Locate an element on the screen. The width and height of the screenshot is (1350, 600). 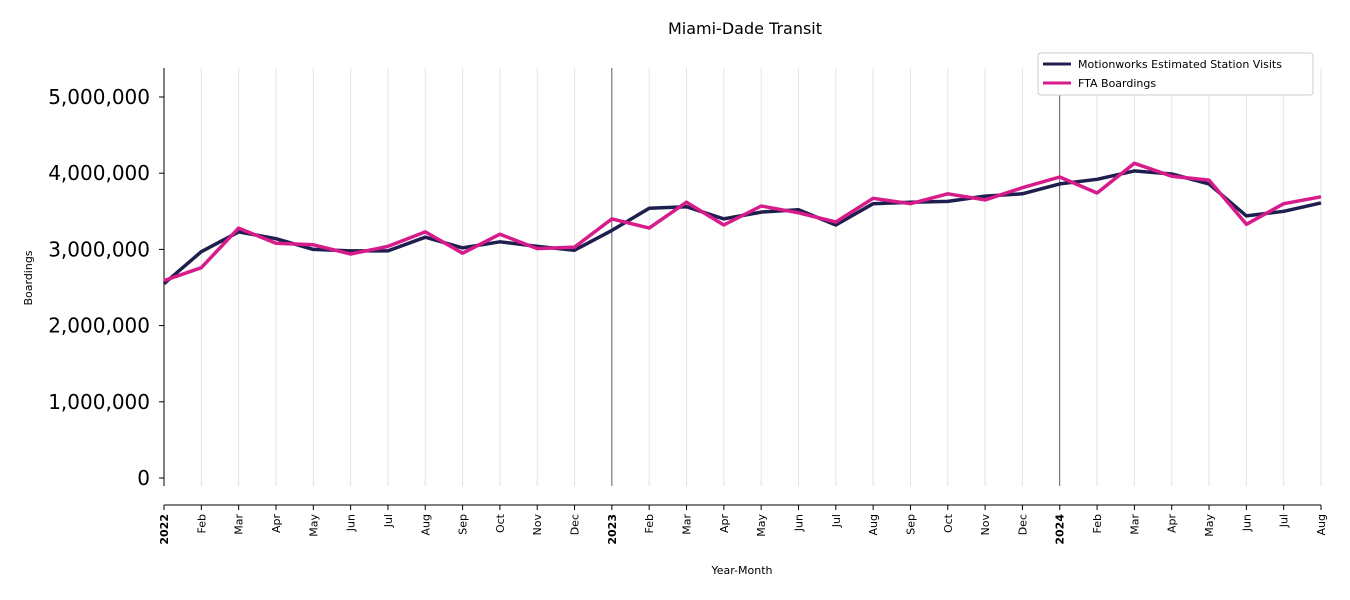
x-tick-label: 2023 is located at coordinates (612, 529).